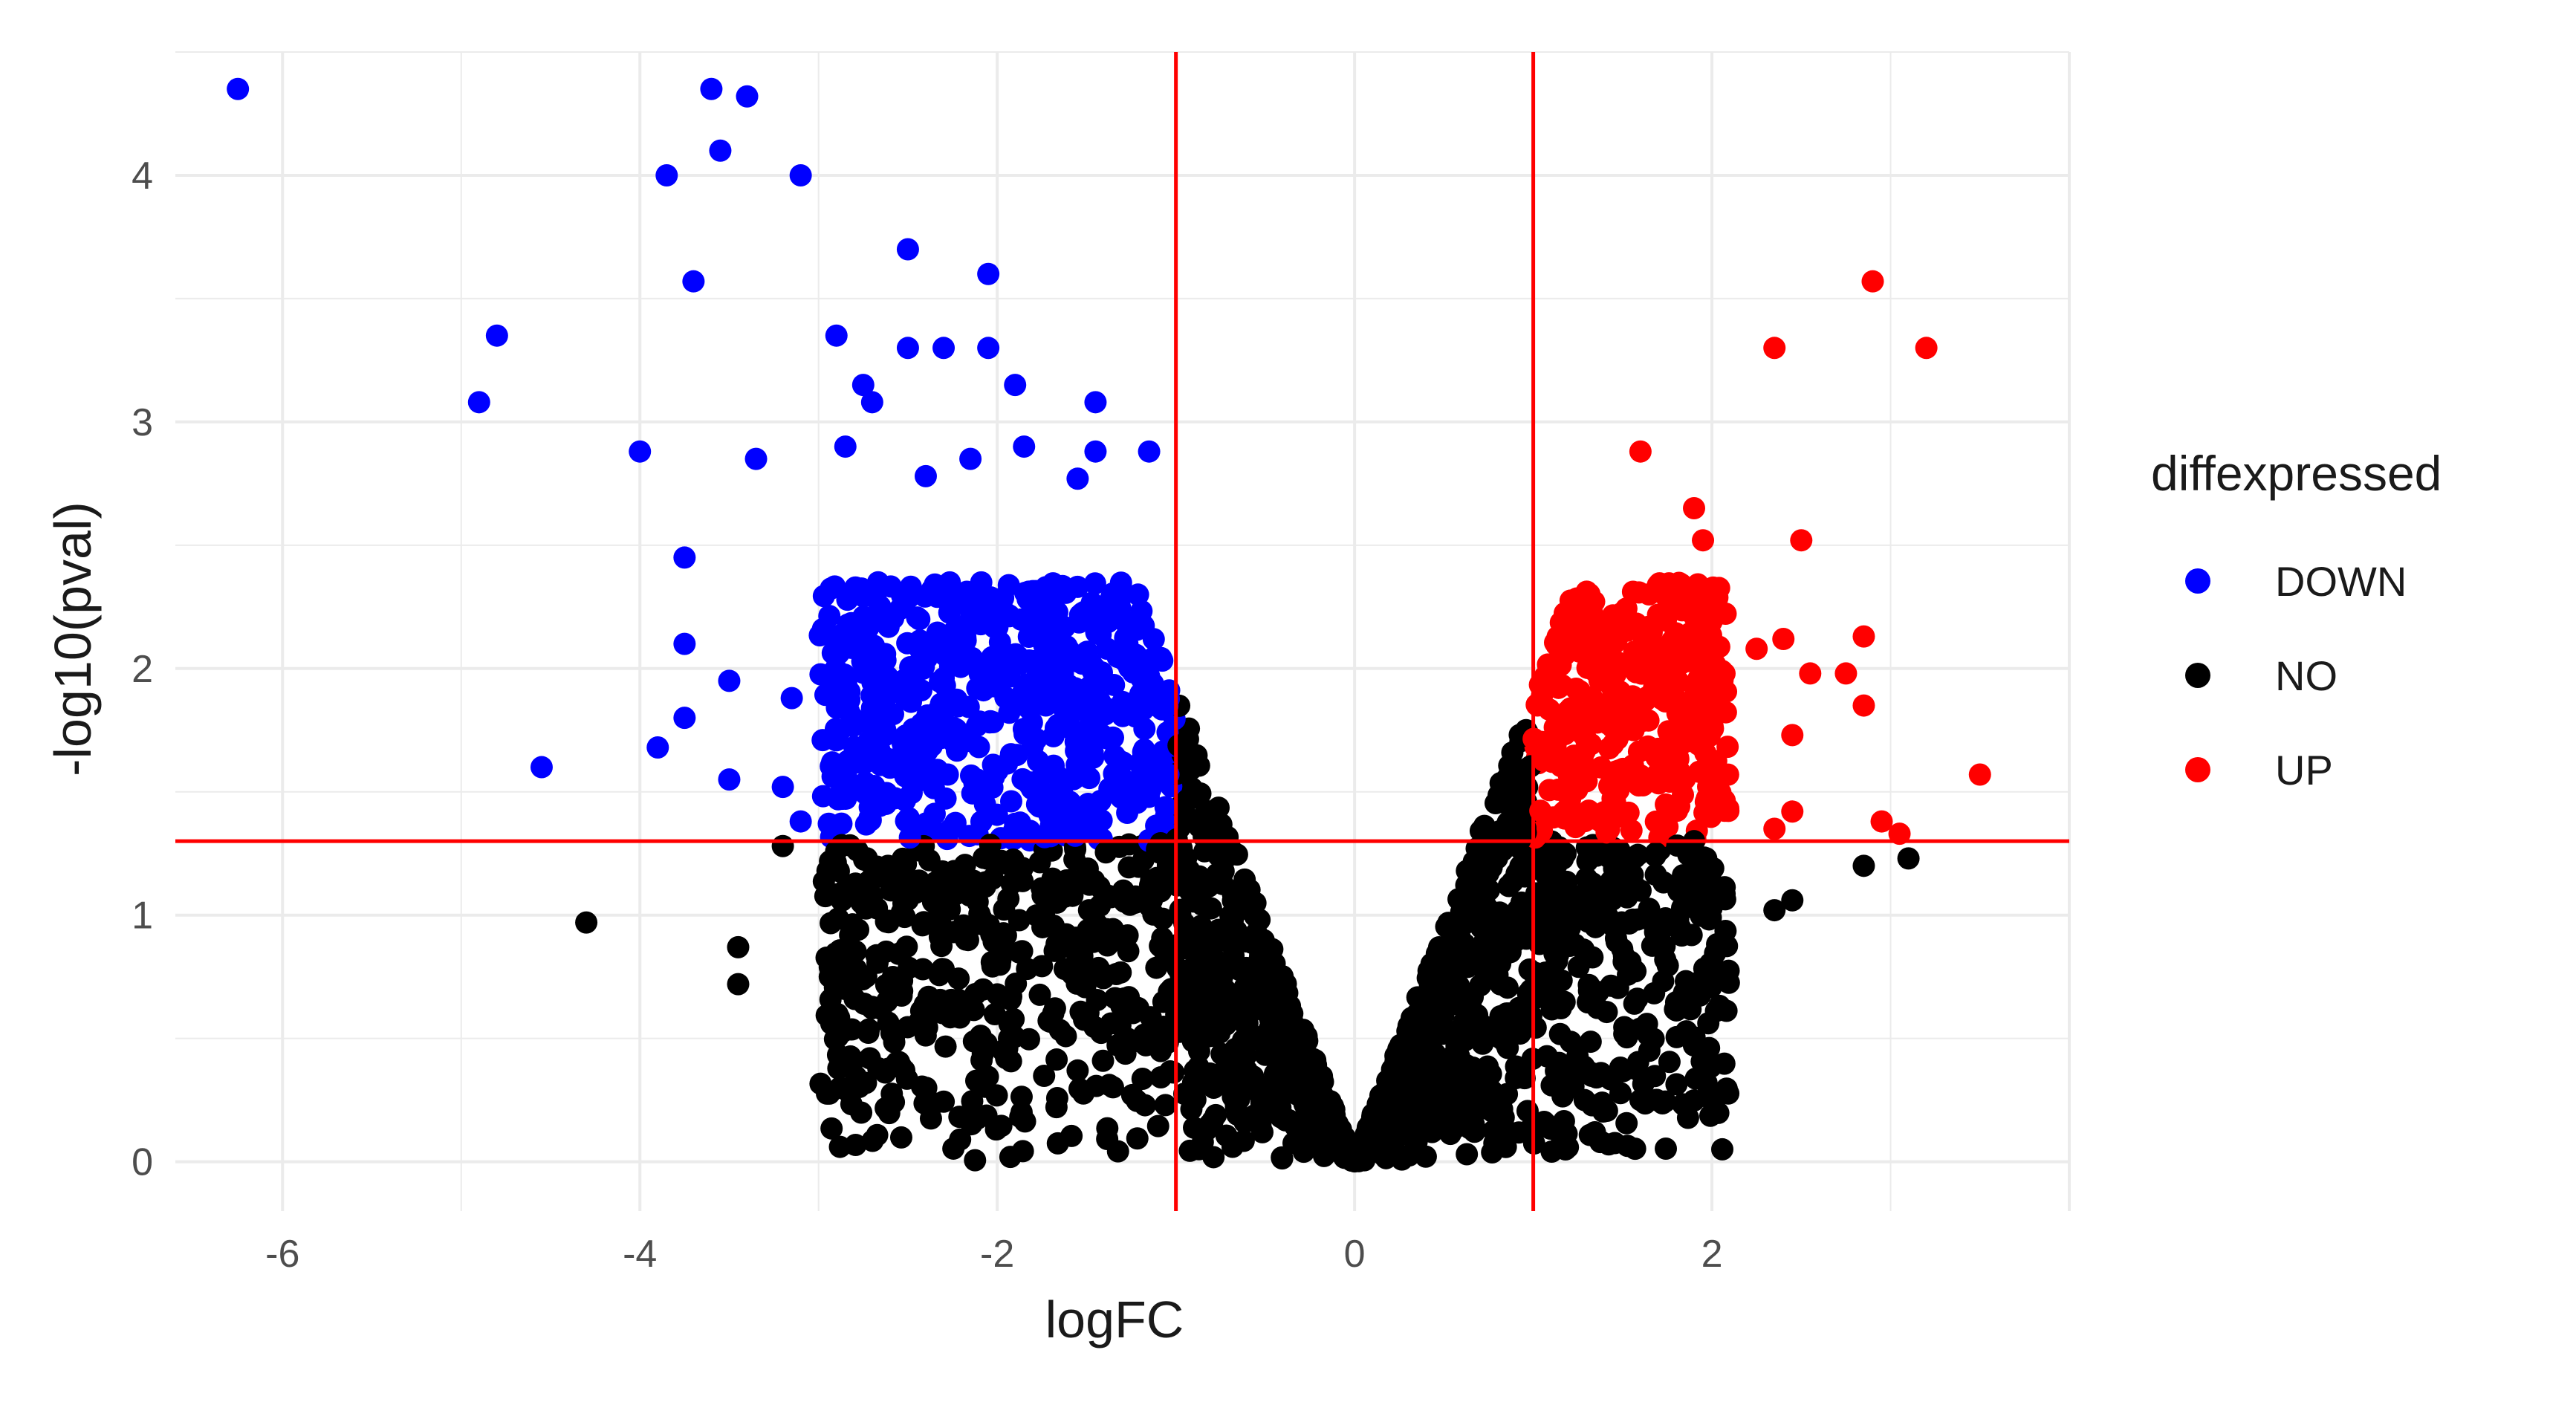  I want to click on legend-key, so click(2197, 770).